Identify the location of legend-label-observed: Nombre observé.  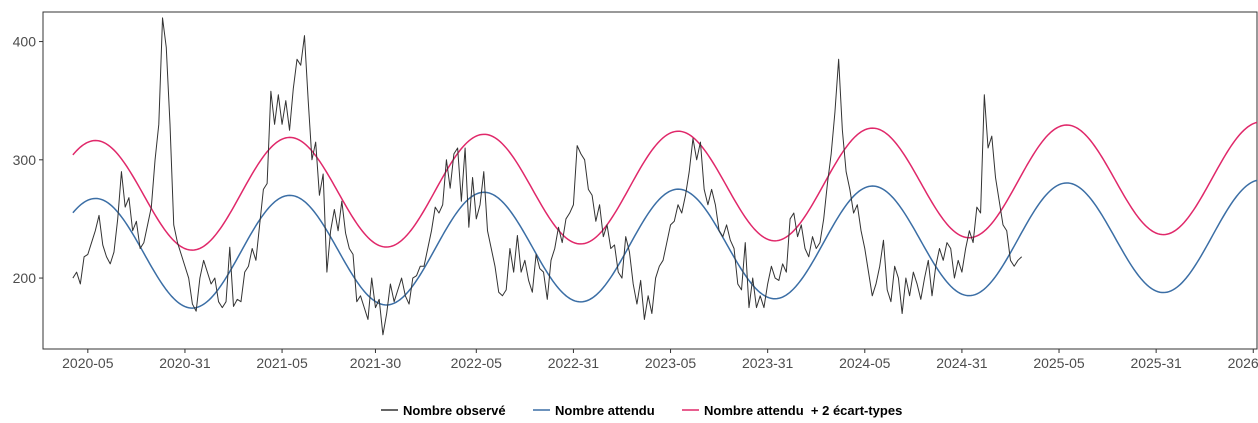
(454, 410).